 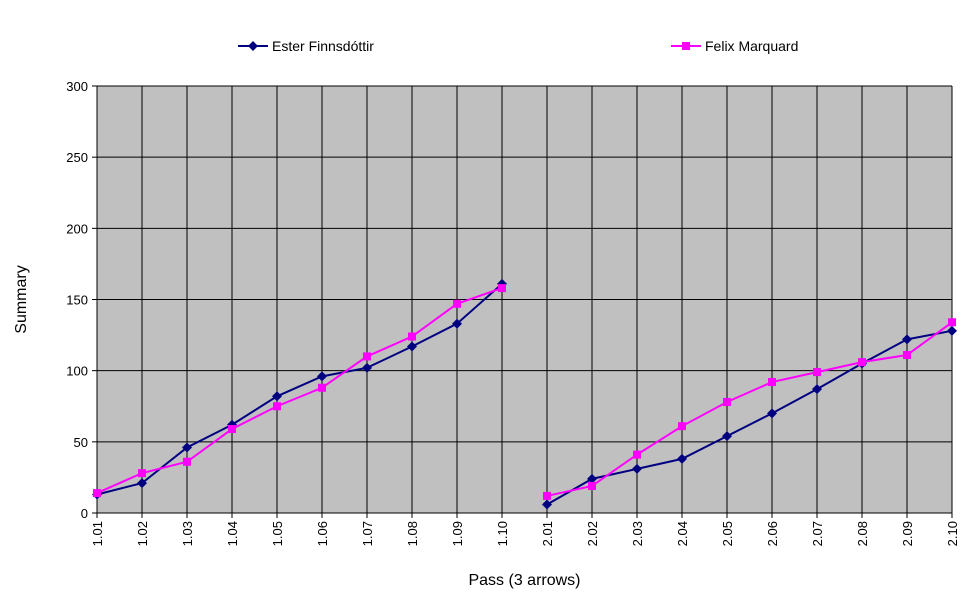 What do you see at coordinates (952, 533) in the screenshot?
I see `x-tick-label: 2.10` at bounding box center [952, 533].